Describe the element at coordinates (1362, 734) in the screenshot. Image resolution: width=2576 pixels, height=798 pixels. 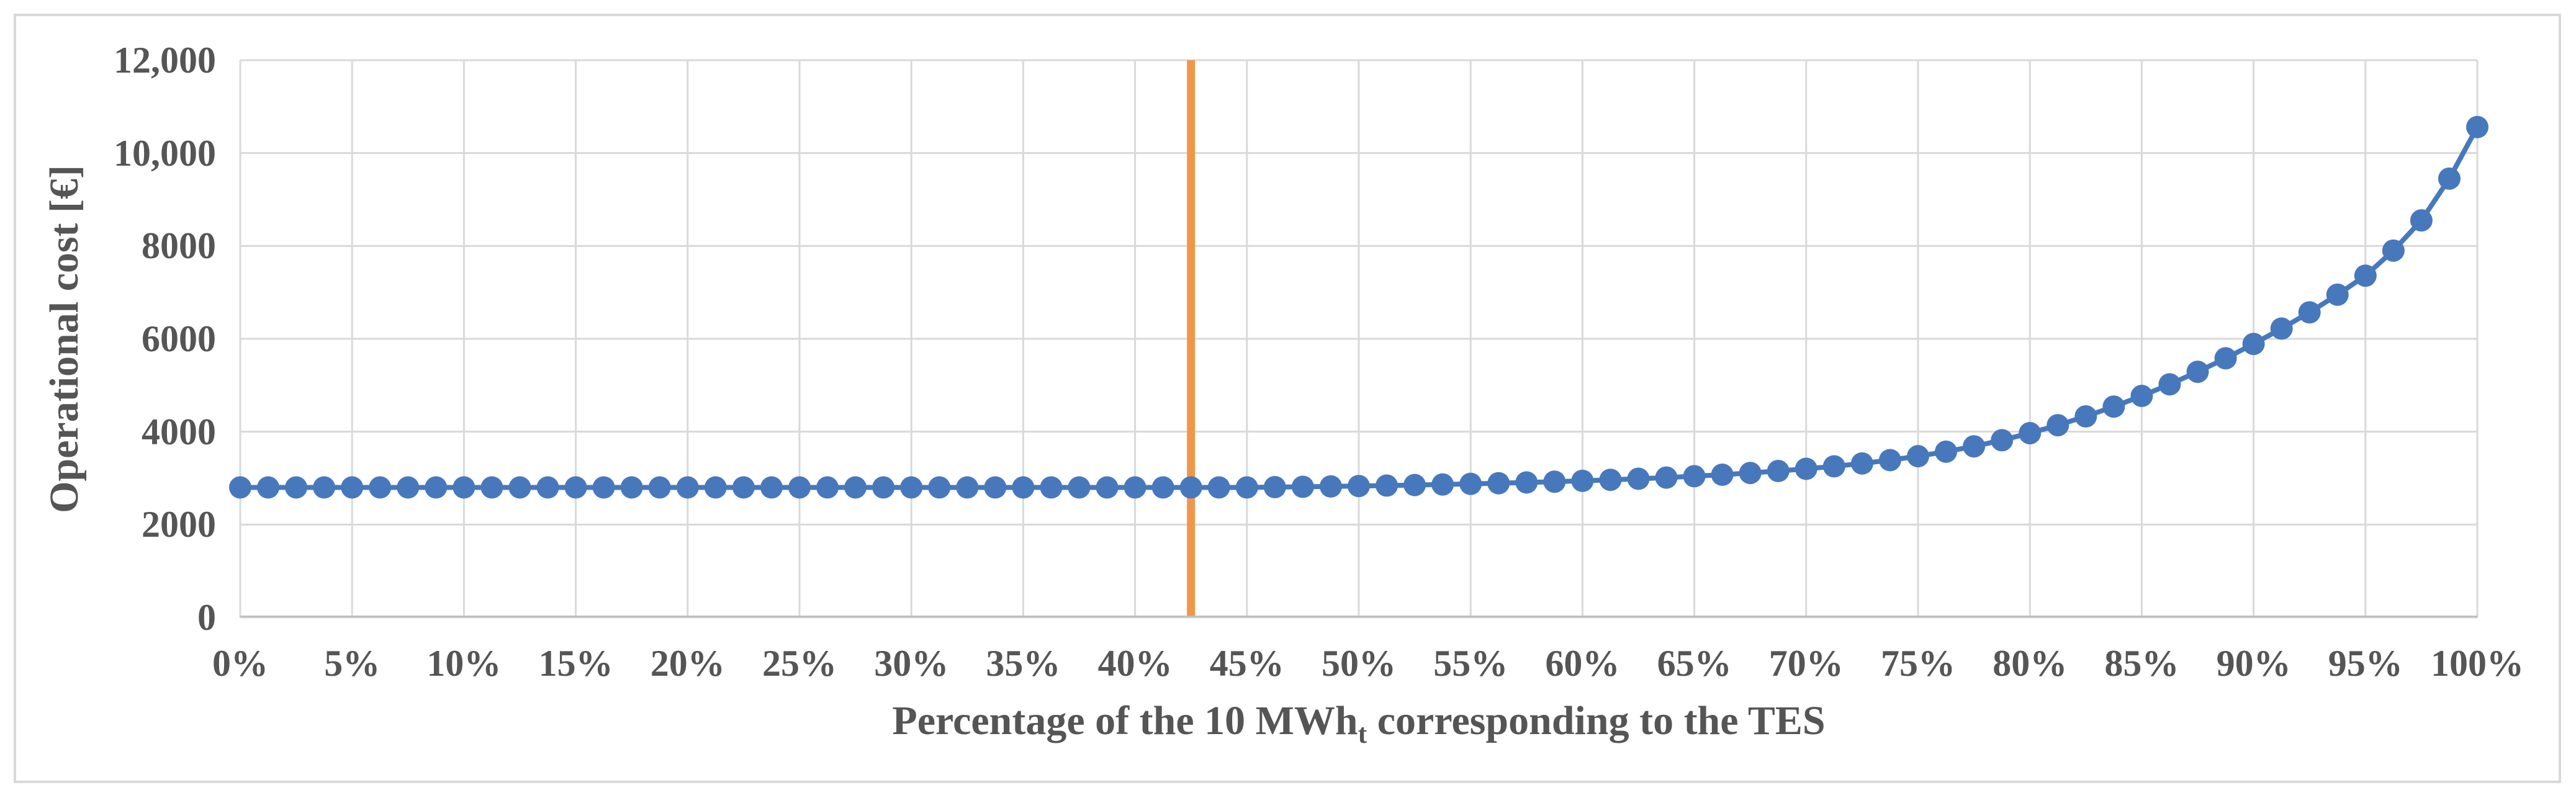
I see `x-axis-title-subscript: t` at that location.